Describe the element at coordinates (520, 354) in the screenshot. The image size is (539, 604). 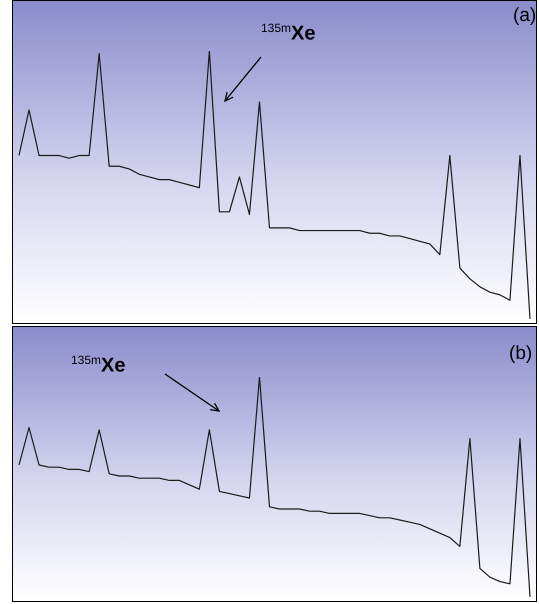
I see `text: (b)` at that location.